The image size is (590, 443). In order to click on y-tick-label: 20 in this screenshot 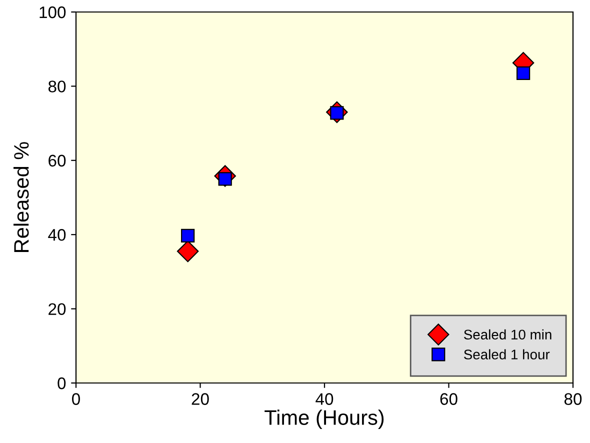, I will do `click(57, 309)`.